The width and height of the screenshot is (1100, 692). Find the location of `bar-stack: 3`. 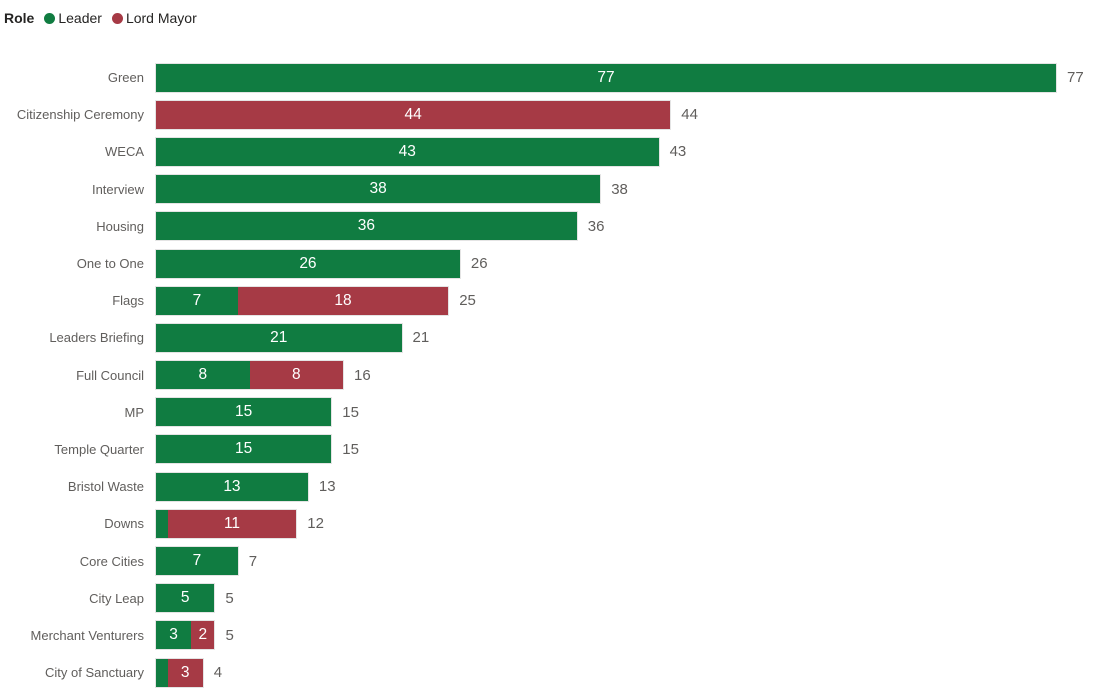

bar-stack: 3 is located at coordinates (179, 672).